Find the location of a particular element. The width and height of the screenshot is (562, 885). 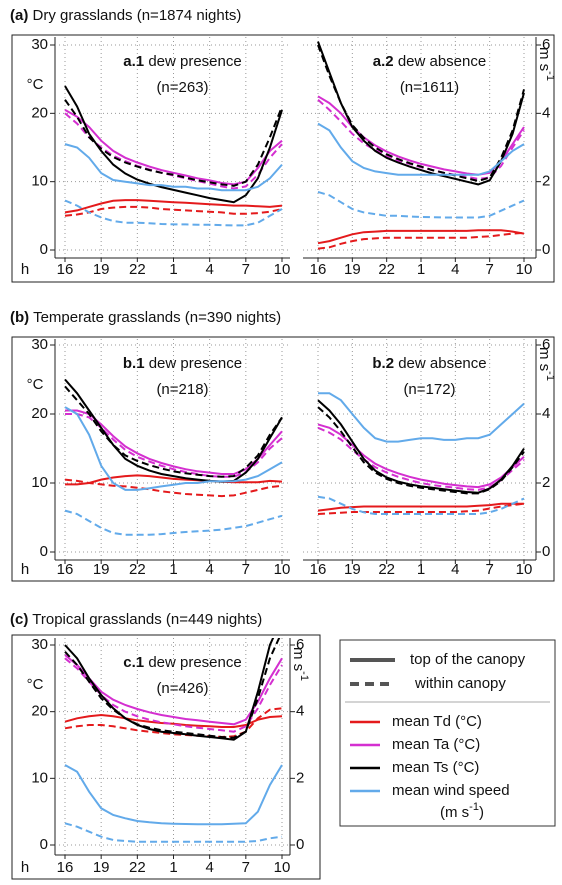

legend-label: mean Ts (°C) is located at coordinates (435, 767).